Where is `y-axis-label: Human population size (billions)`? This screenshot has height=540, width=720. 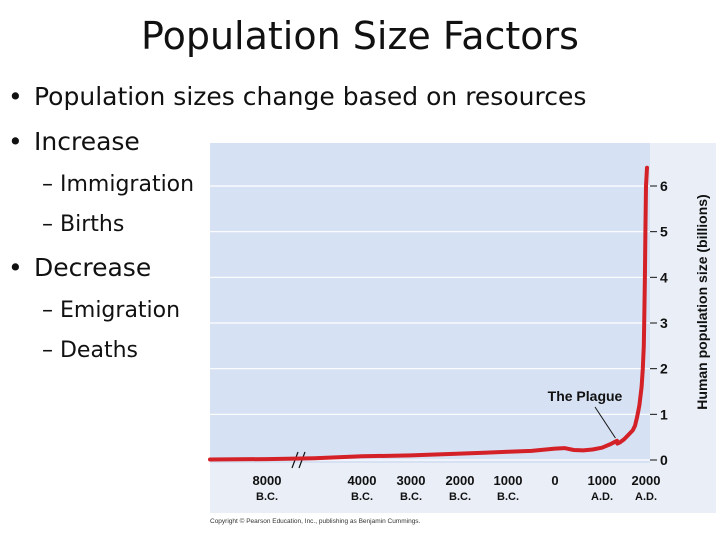
y-axis-label: Human population size (billions) is located at coordinates (702, 301).